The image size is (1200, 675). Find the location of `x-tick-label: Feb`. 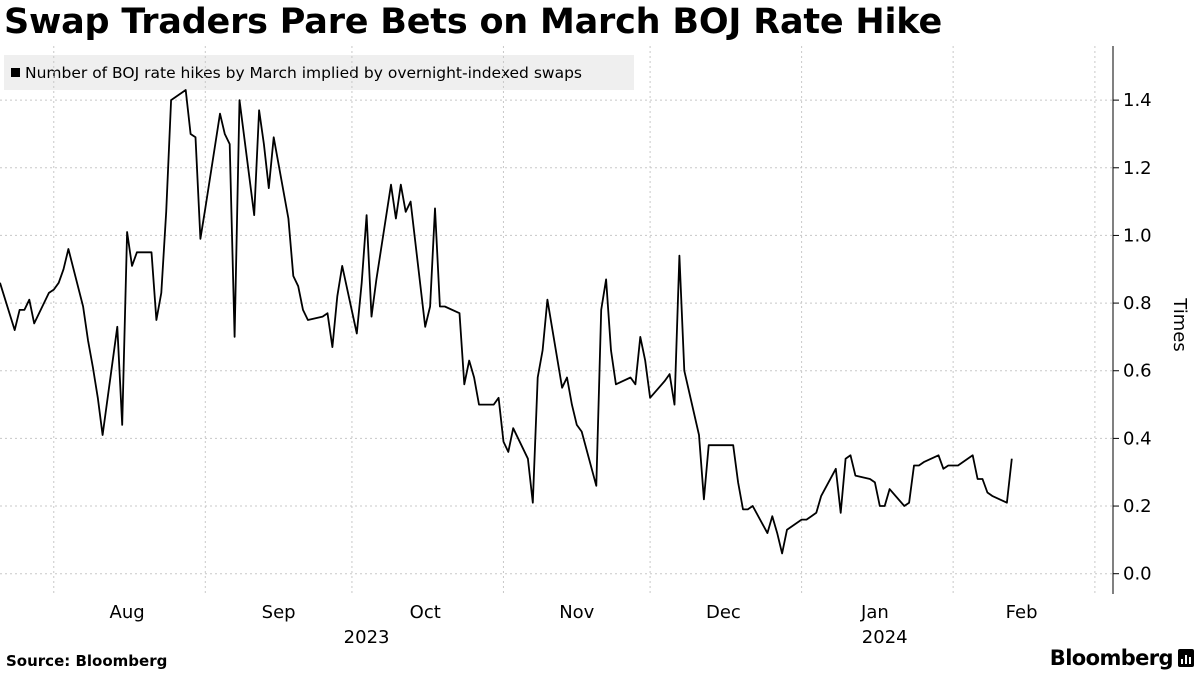

x-tick-label: Feb is located at coordinates (1022, 612).